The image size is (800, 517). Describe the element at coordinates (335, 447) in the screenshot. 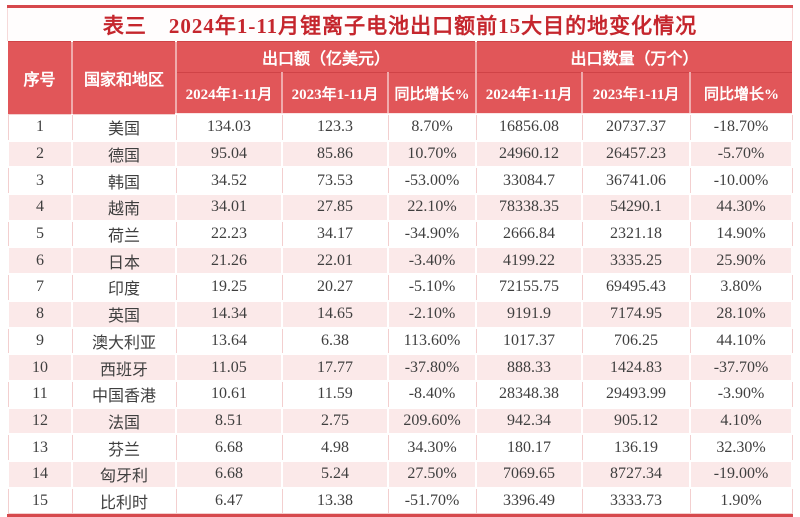

I see `cell-value-2023: 4.98` at that location.